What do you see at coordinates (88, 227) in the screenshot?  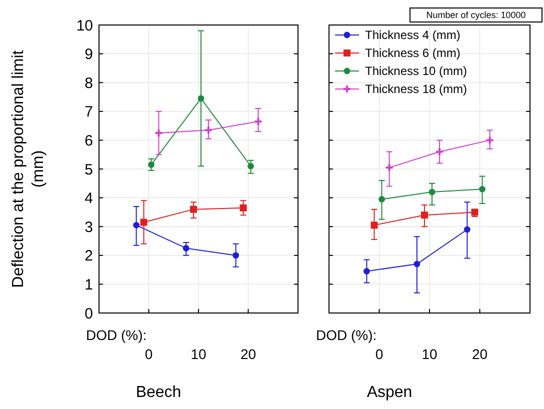 I see `y-tick-label: 3` at bounding box center [88, 227].